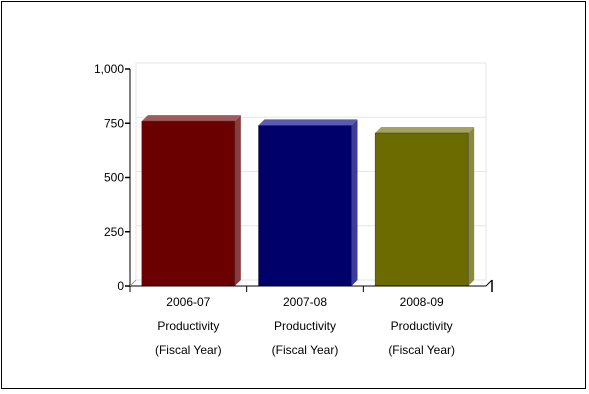 This screenshot has height=394, width=589. What do you see at coordinates (489, 283) in the screenshot?
I see `floor-right-edge` at bounding box center [489, 283].